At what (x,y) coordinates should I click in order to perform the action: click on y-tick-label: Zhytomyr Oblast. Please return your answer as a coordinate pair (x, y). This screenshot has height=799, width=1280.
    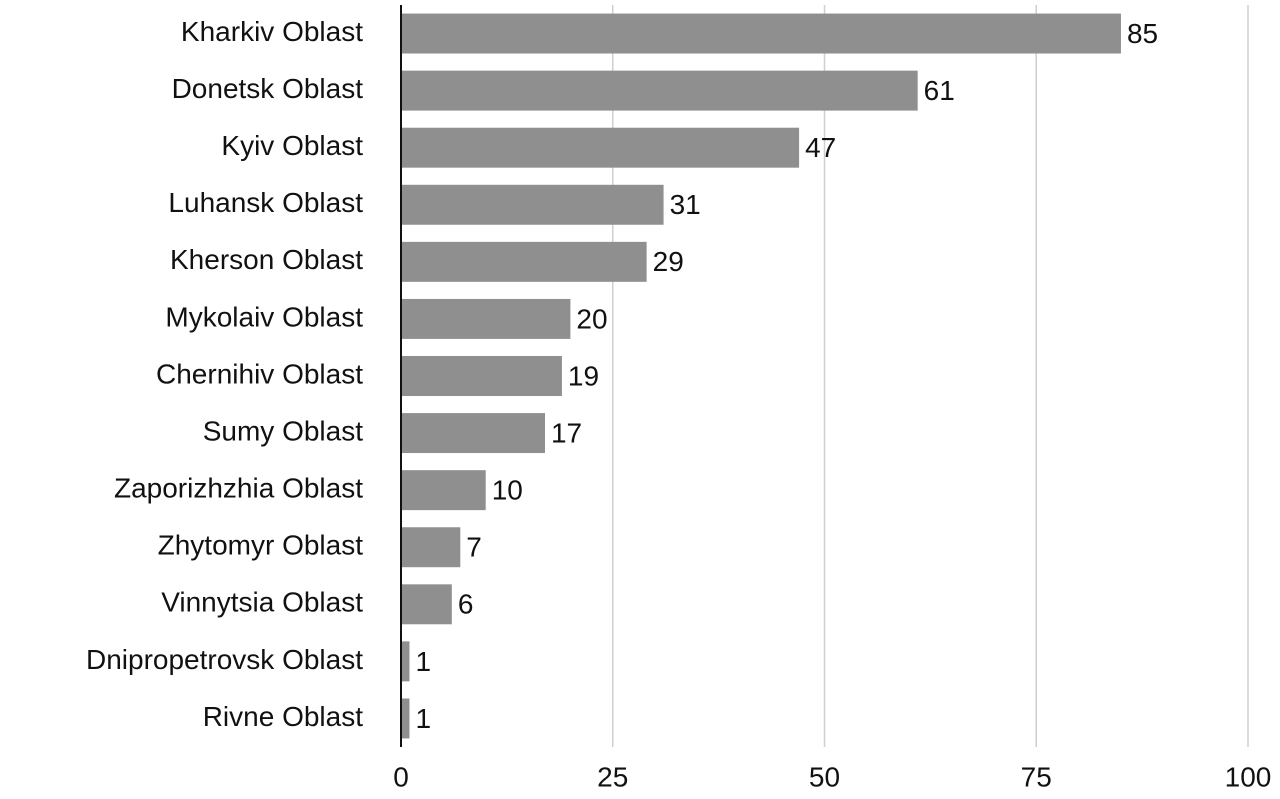
    Looking at the image, I should click on (261, 545).